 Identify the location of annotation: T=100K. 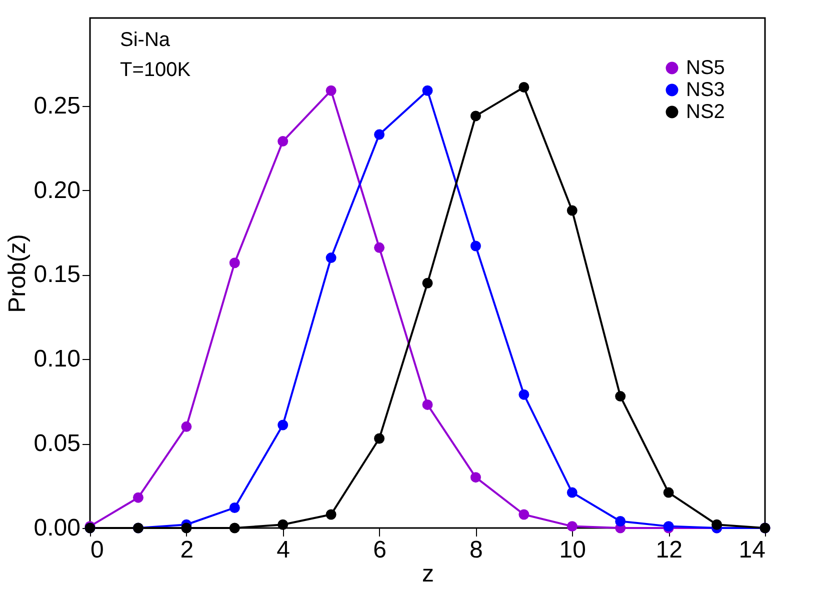
(156, 70).